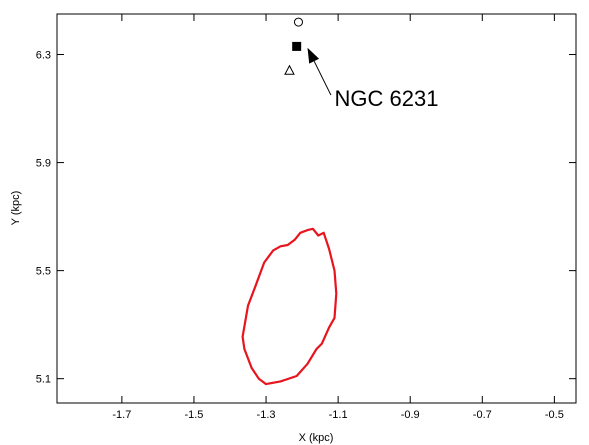 The width and height of the screenshot is (589, 445). Describe the element at coordinates (297, 46) in the screenshot. I see `point-square-marker` at that location.